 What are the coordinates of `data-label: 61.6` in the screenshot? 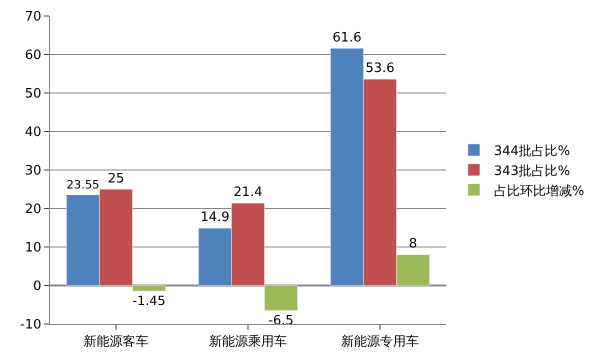 It's located at (347, 38).